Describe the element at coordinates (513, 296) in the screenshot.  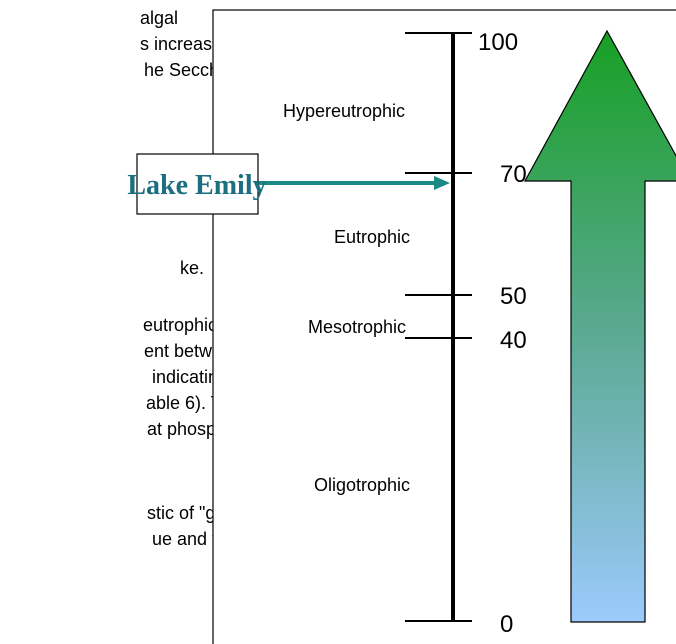
I see `scale-label: 50` at that location.